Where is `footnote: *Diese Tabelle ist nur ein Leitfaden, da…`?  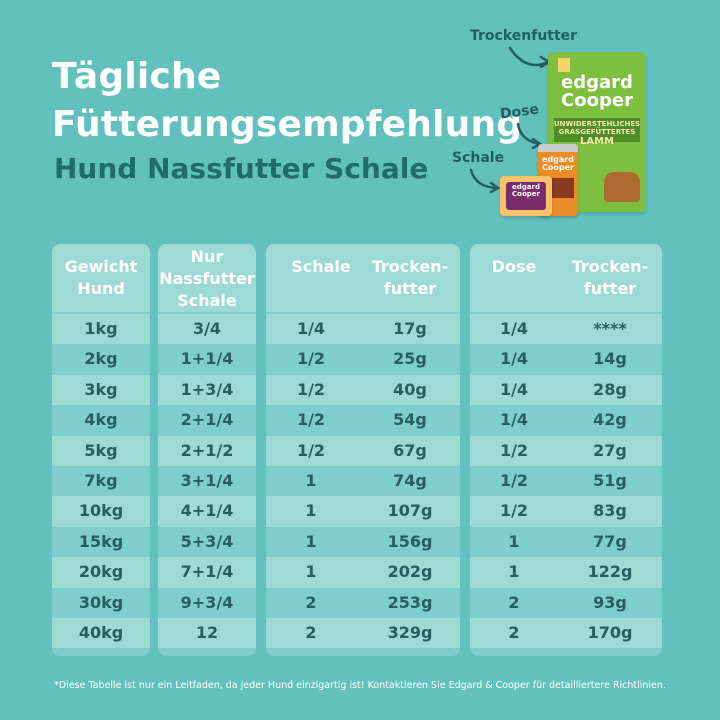
footnote: *Diese Tabelle ist nur ein Leitfaden, da… is located at coordinates (360, 685).